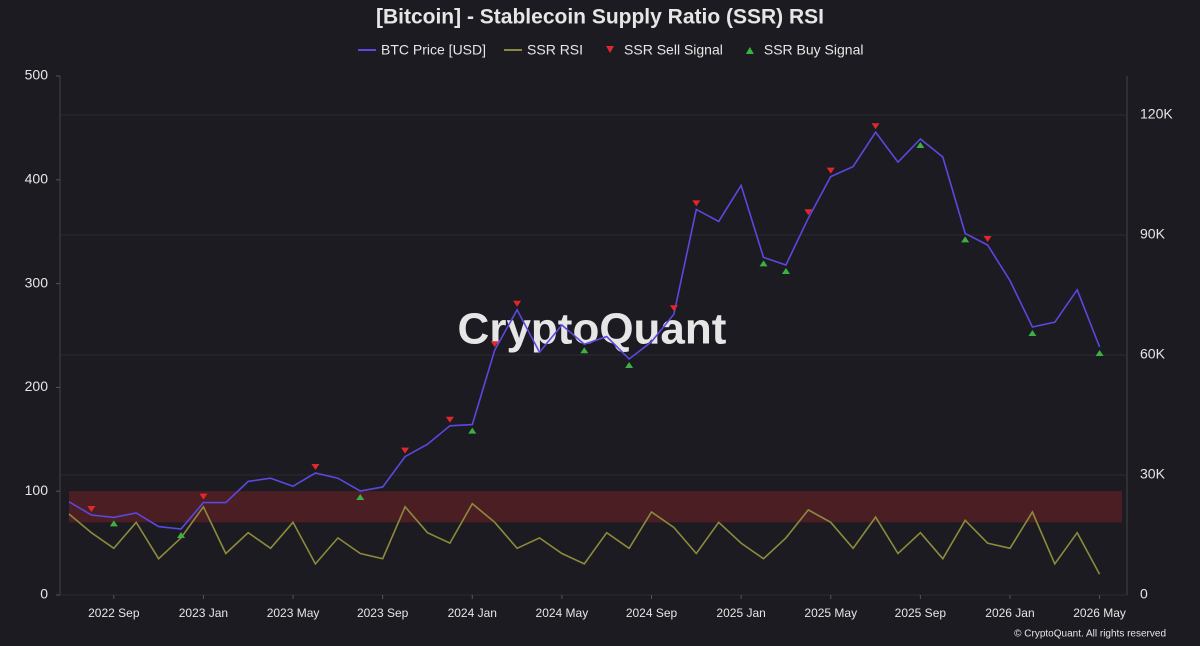 Image resolution: width=1200 pixels, height=646 pixels. I want to click on y2-tick-label: 0, so click(1144, 594).